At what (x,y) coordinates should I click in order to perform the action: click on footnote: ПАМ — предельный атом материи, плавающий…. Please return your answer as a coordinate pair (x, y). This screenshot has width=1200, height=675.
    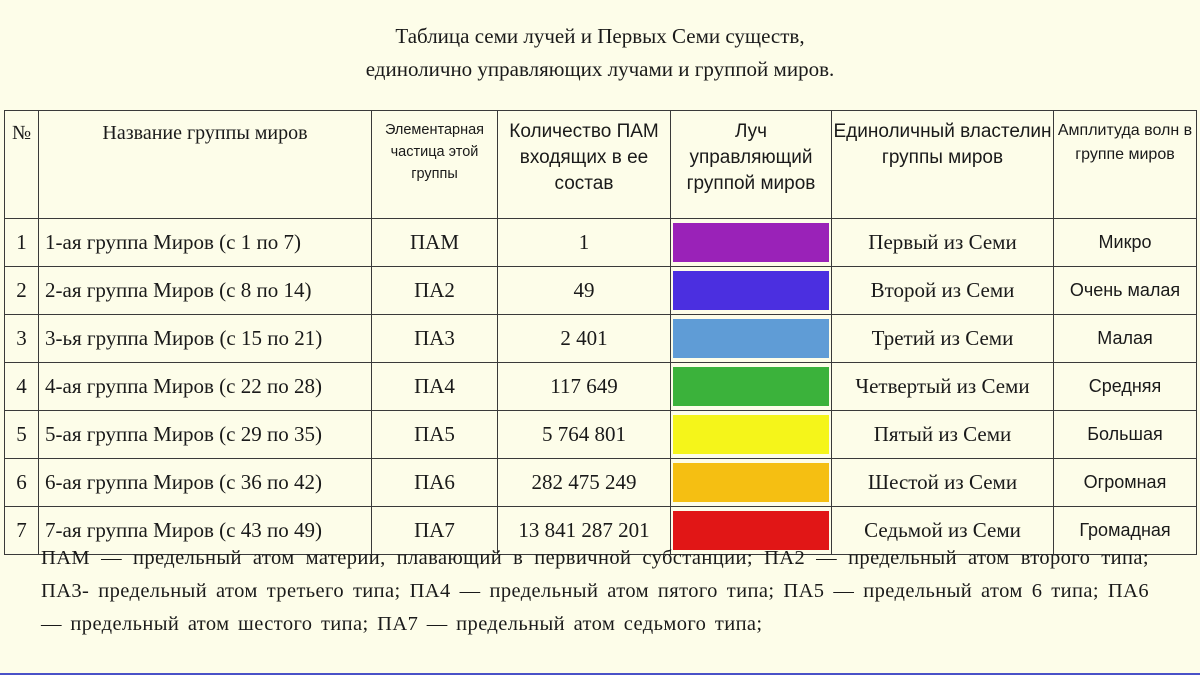
    Looking at the image, I should click on (595, 591).